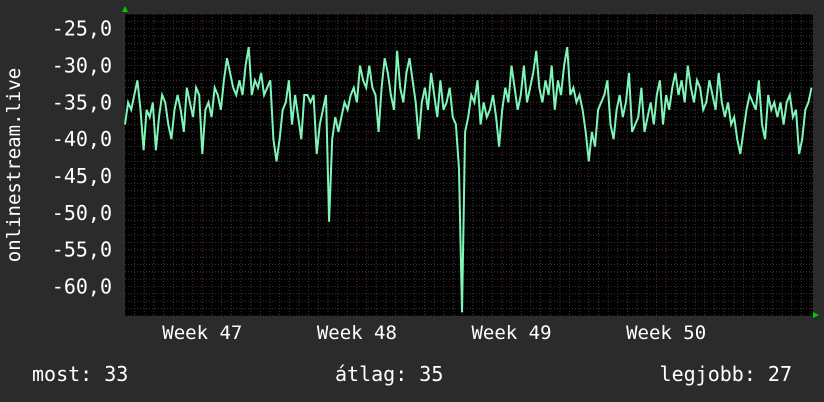 Image resolution: width=824 pixels, height=402 pixels. I want to click on y-tick-label: -50,0, so click(82, 213).